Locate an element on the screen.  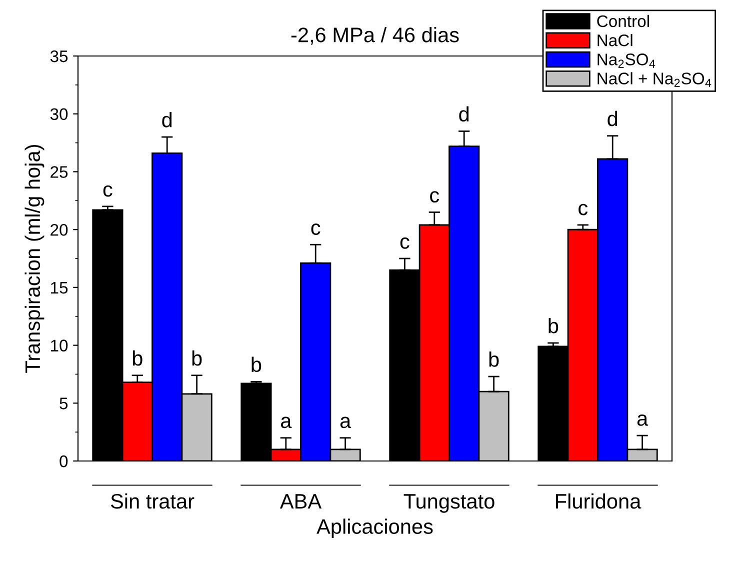
x-tick-label: ABA is located at coordinates (301, 501).